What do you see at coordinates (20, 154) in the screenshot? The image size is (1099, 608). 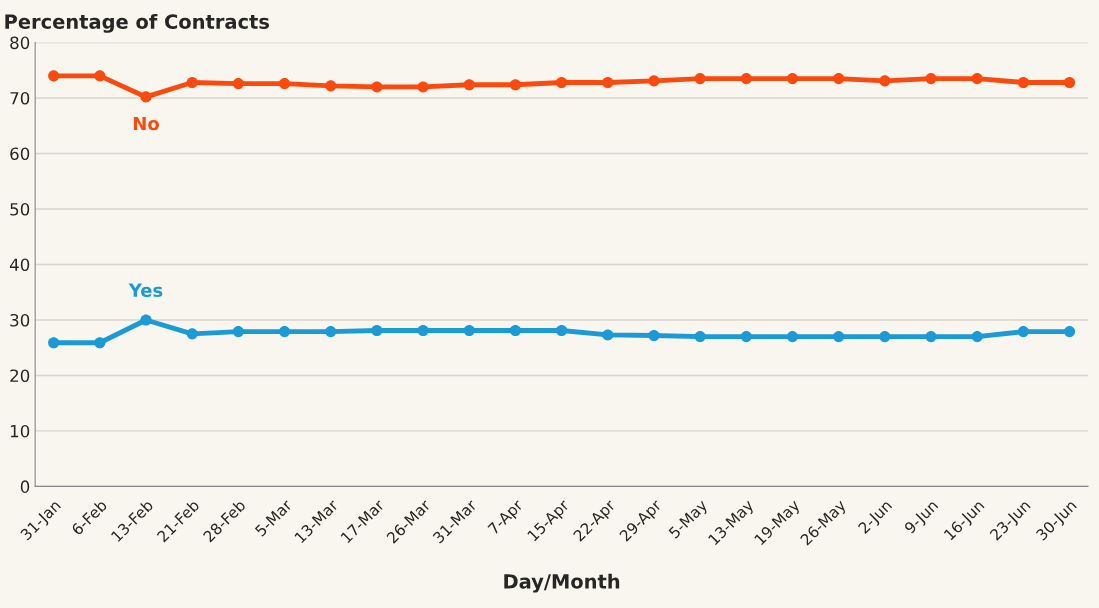 I see `y-tick-label: 60` at bounding box center [20, 154].